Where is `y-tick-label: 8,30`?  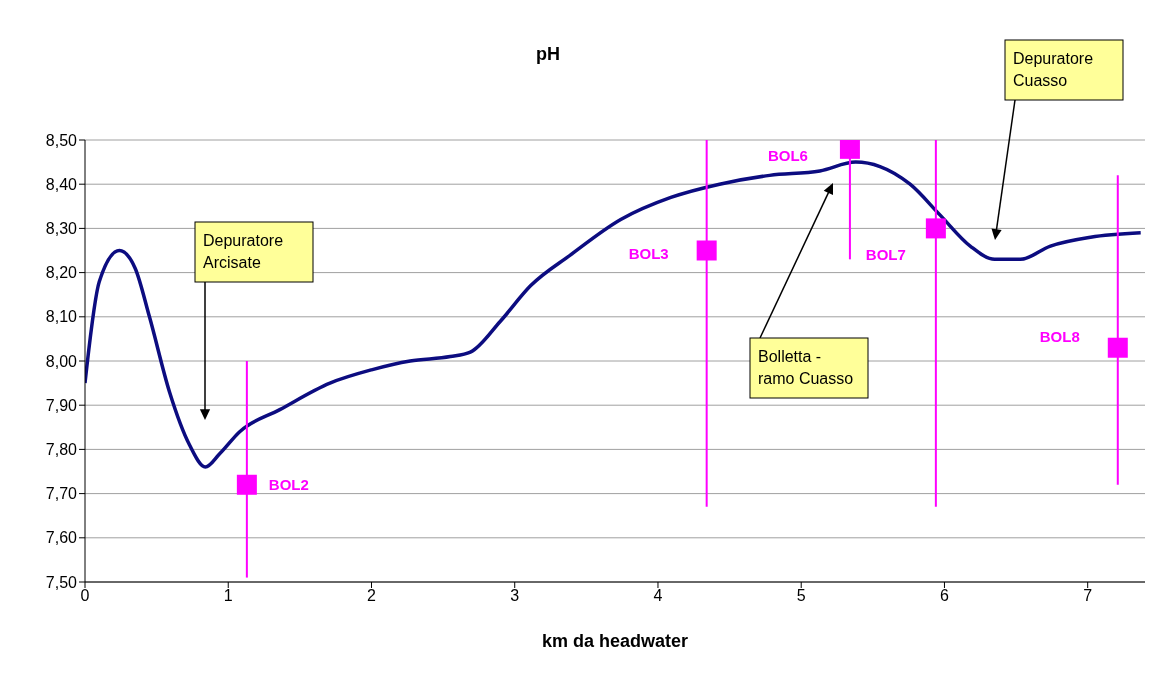
y-tick-label: 8,30 is located at coordinates (61, 229).